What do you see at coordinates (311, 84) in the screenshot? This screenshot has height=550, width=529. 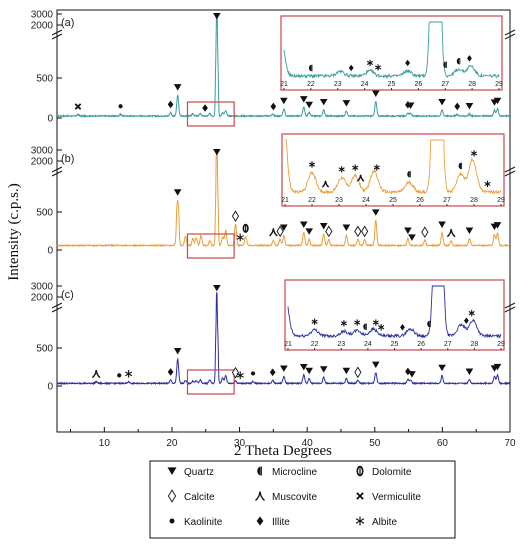 I see `inset-x-tick-label: 22` at bounding box center [311, 84].